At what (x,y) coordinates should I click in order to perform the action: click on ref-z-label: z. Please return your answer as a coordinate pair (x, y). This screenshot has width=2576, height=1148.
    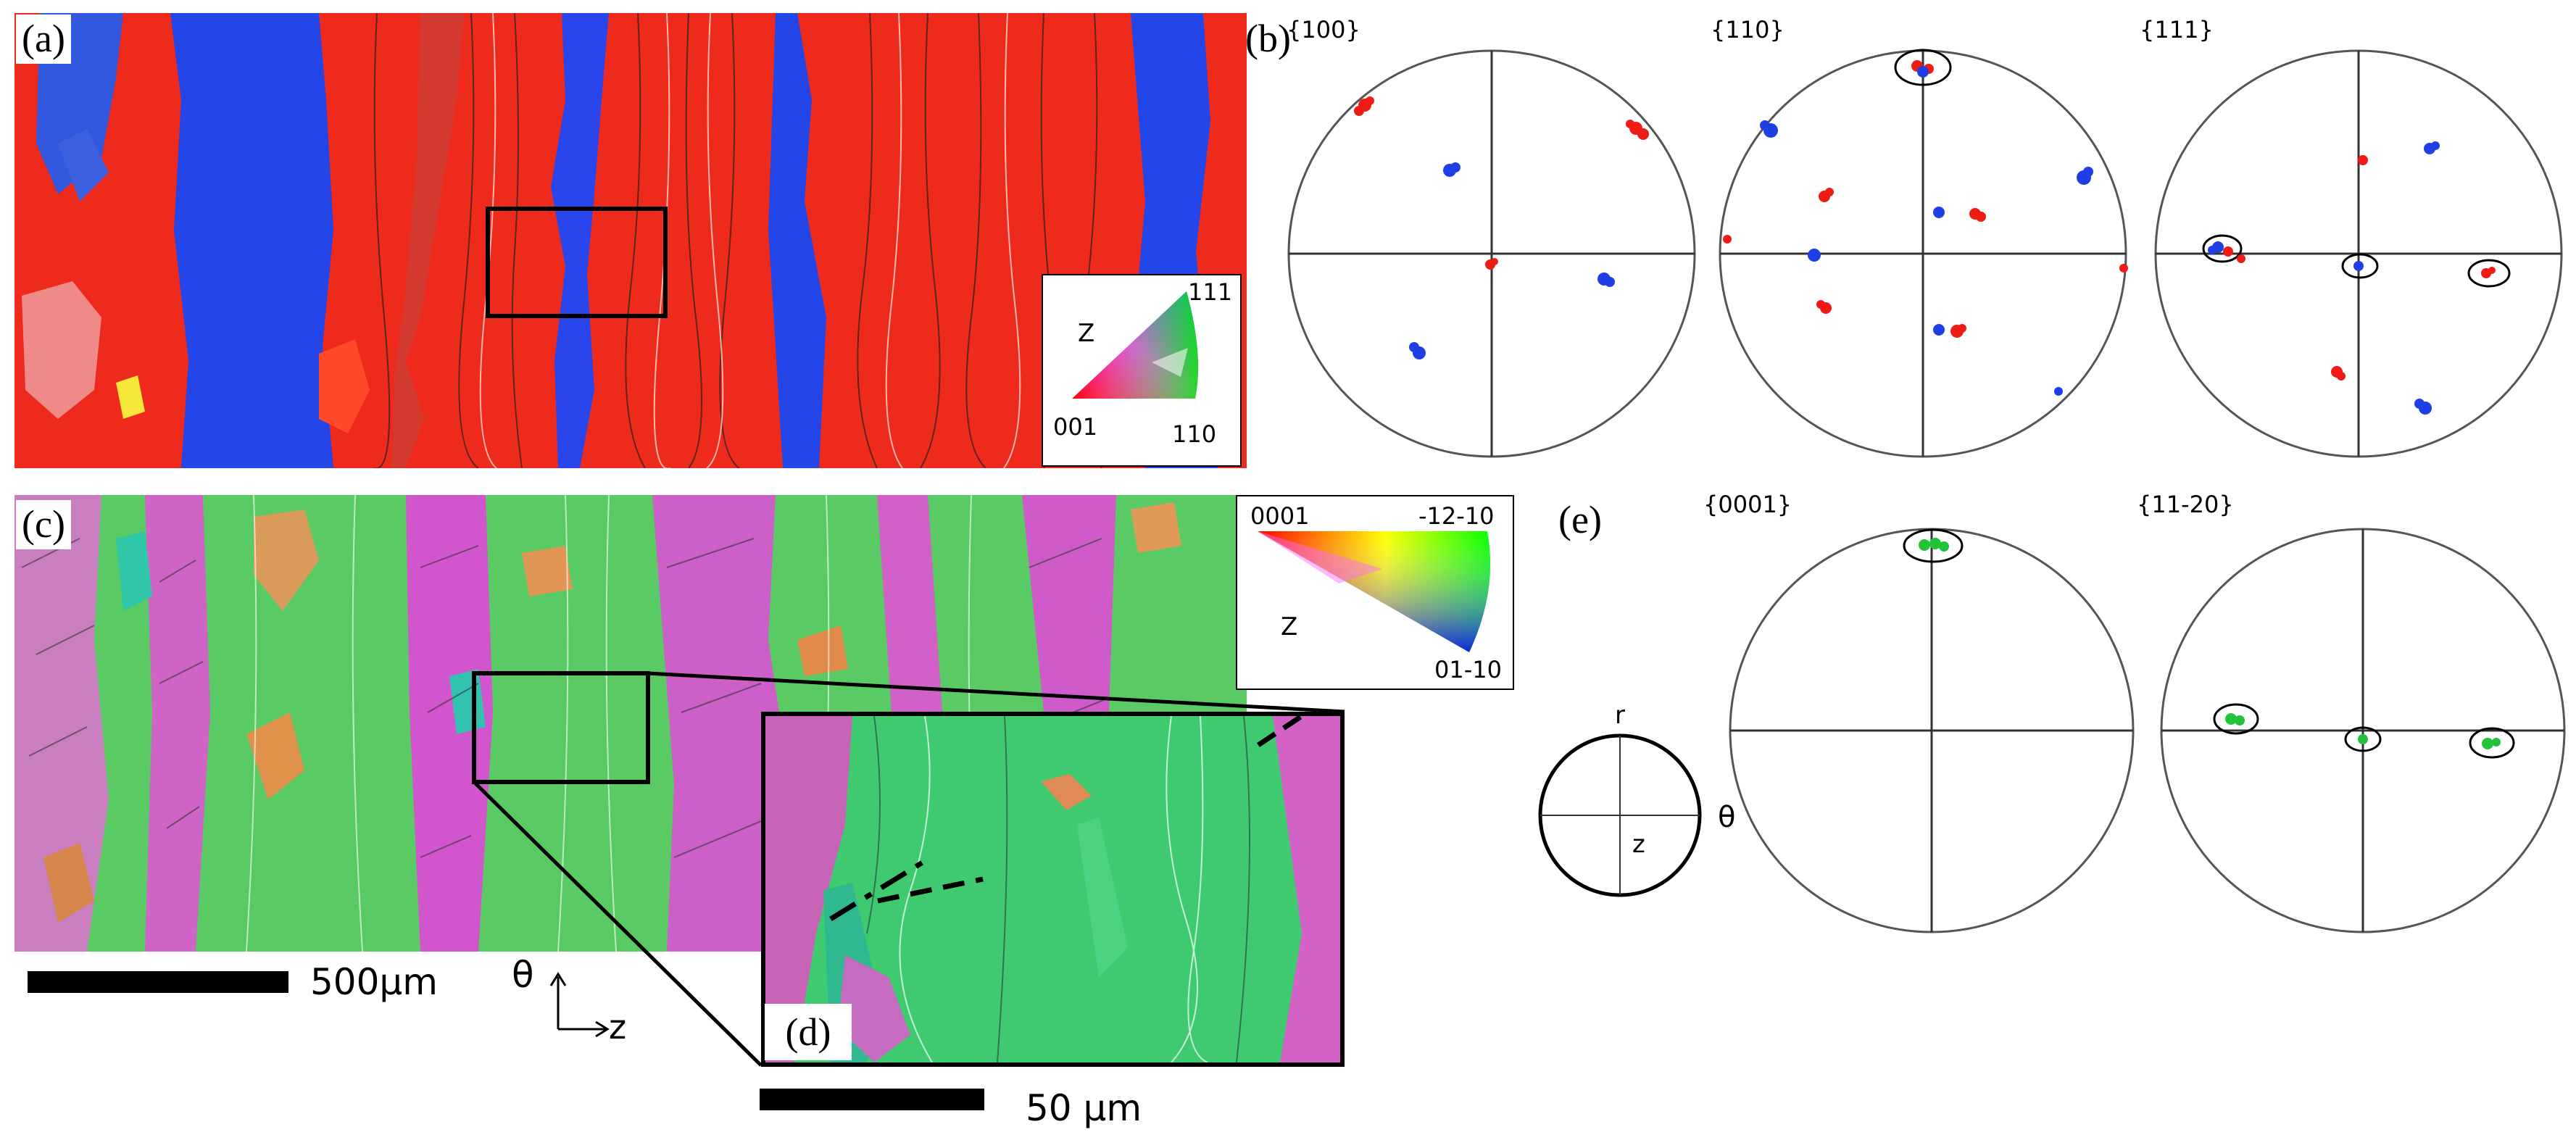
    Looking at the image, I should click on (1638, 844).